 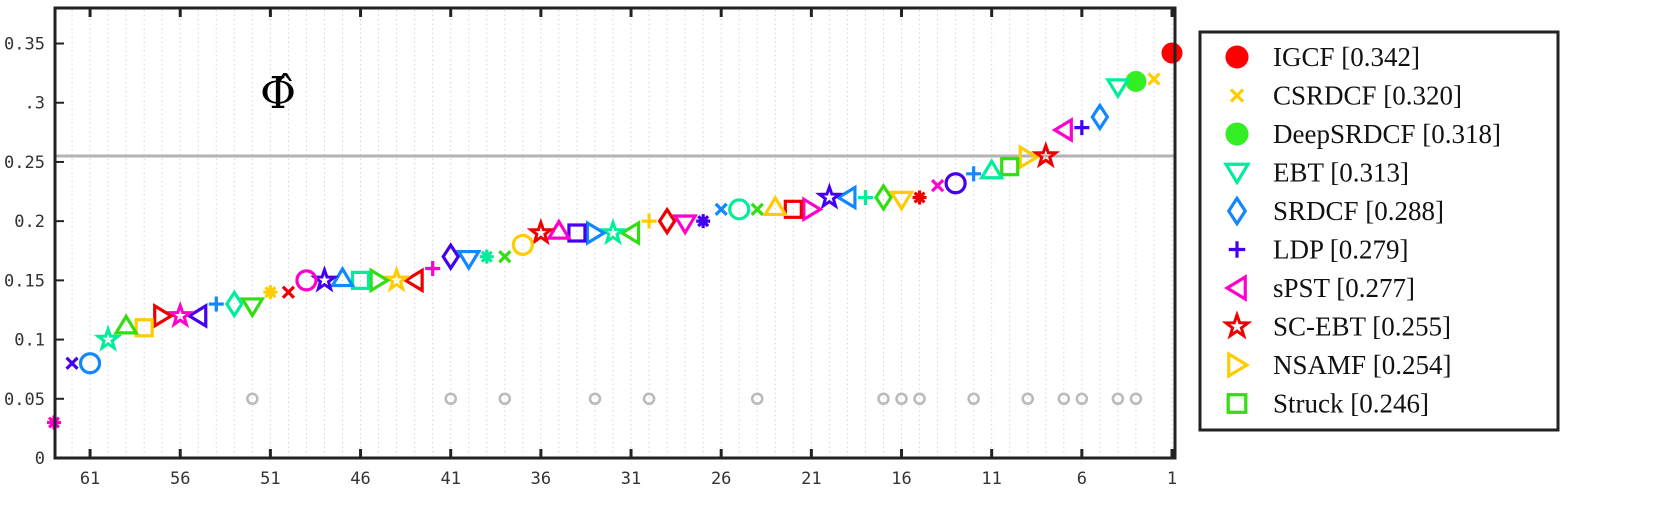 I want to click on legend-label: Struck [0.246], so click(x=1351, y=404).